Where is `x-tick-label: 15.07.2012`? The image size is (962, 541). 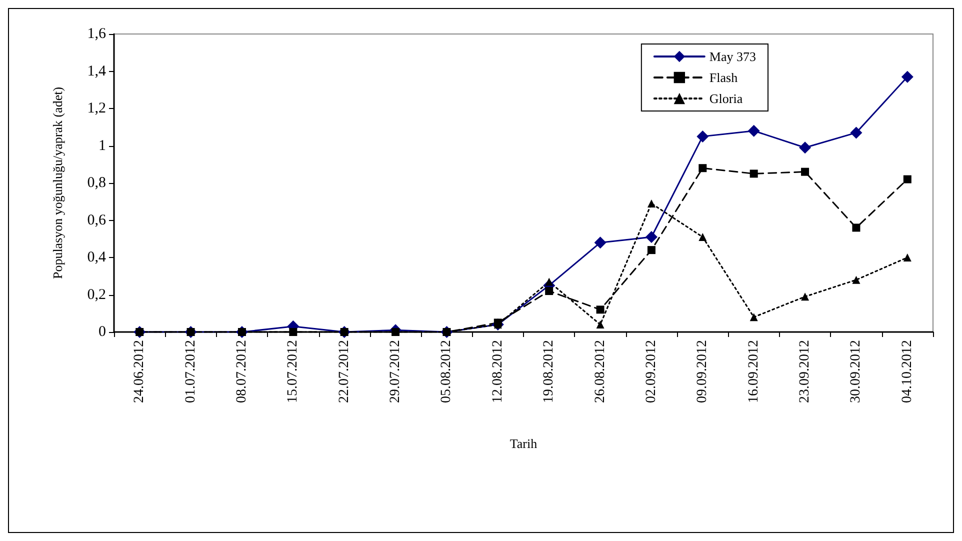 x-tick-label: 15.07.2012 is located at coordinates (293, 371).